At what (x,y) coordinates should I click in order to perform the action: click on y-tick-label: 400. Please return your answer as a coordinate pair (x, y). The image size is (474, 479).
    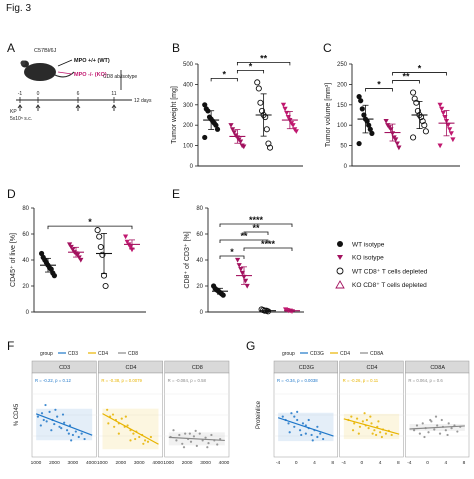
    Looking at the image, I should click on (188, 85).